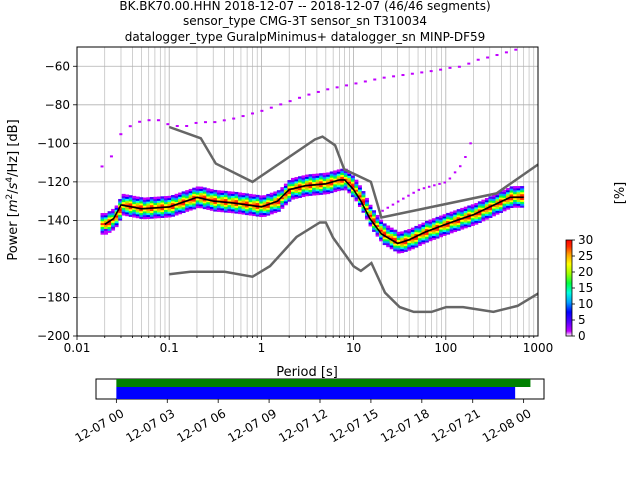 The height and width of the screenshot is (480, 640). I want to click on x-tick-label: 0.1, so click(169, 348).